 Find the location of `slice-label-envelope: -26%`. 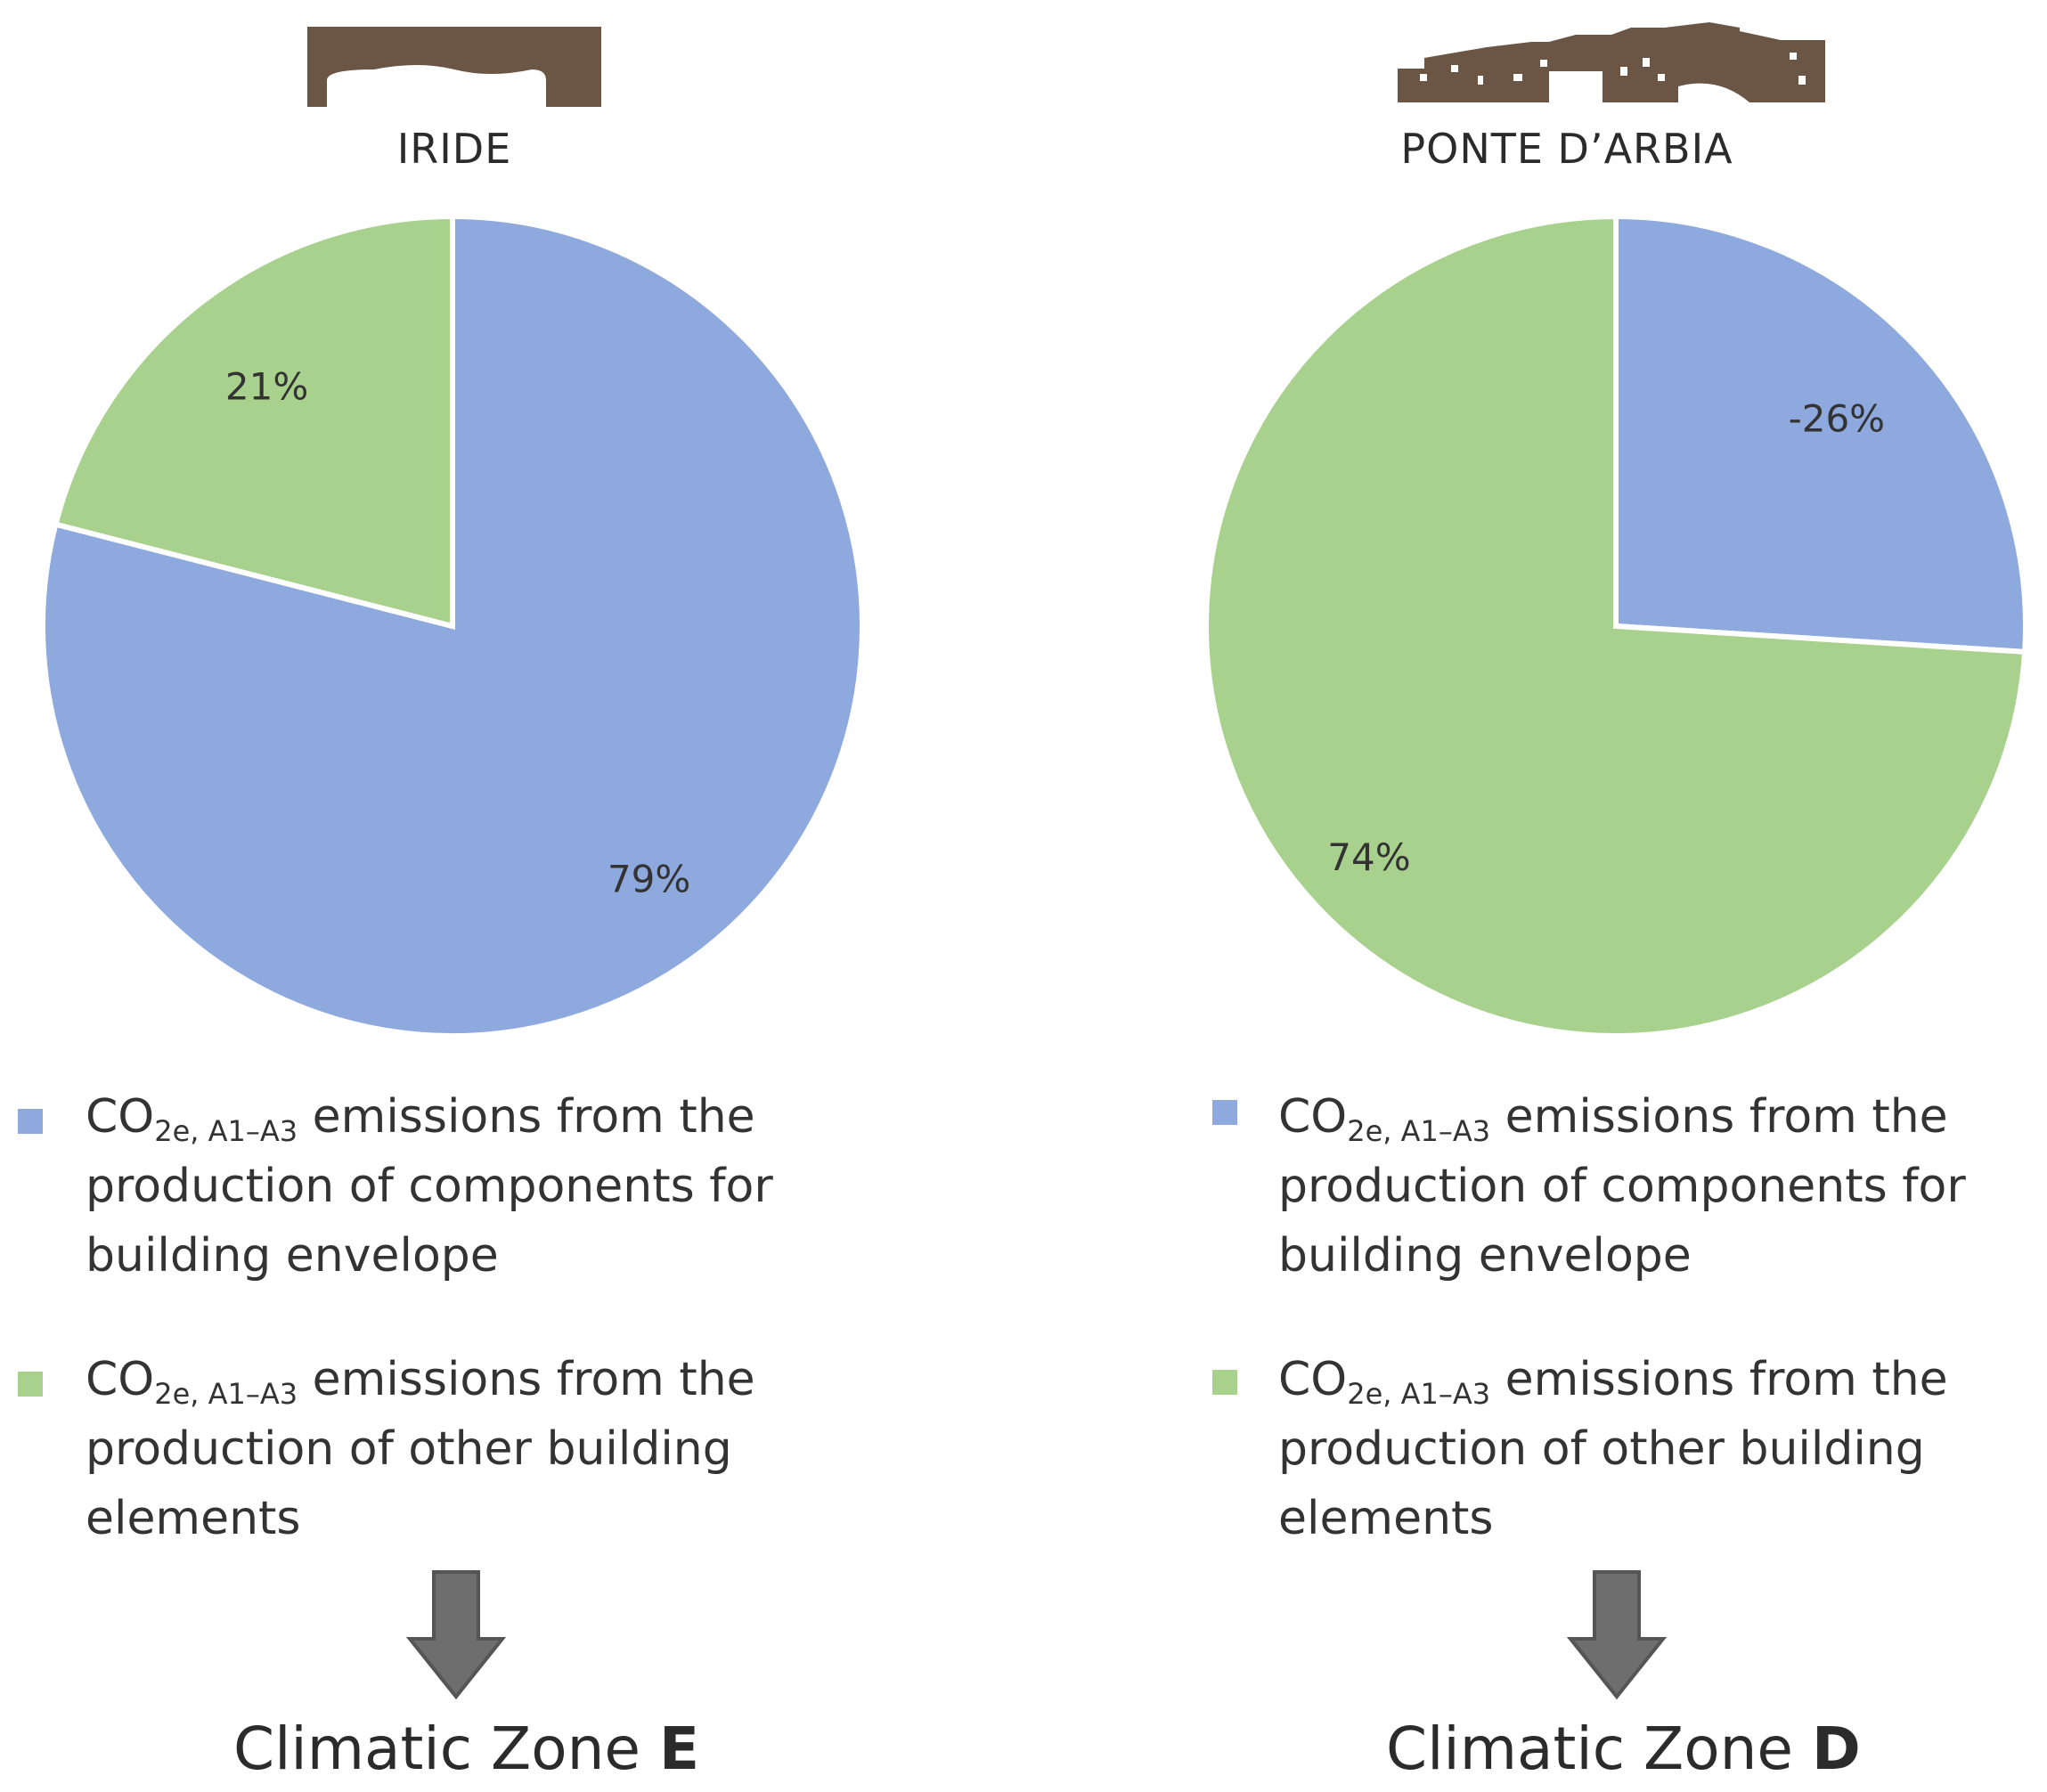

slice-label-envelope: -26% is located at coordinates (1837, 418).